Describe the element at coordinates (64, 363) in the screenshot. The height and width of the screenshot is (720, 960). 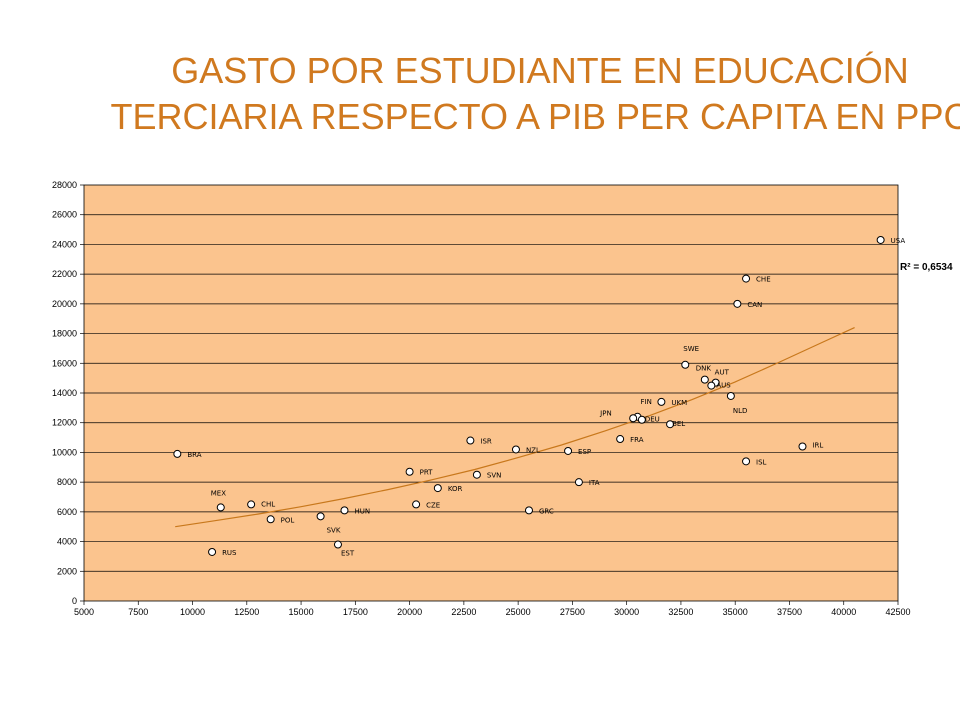
I see `y-tick-label-16000: 16000` at that location.